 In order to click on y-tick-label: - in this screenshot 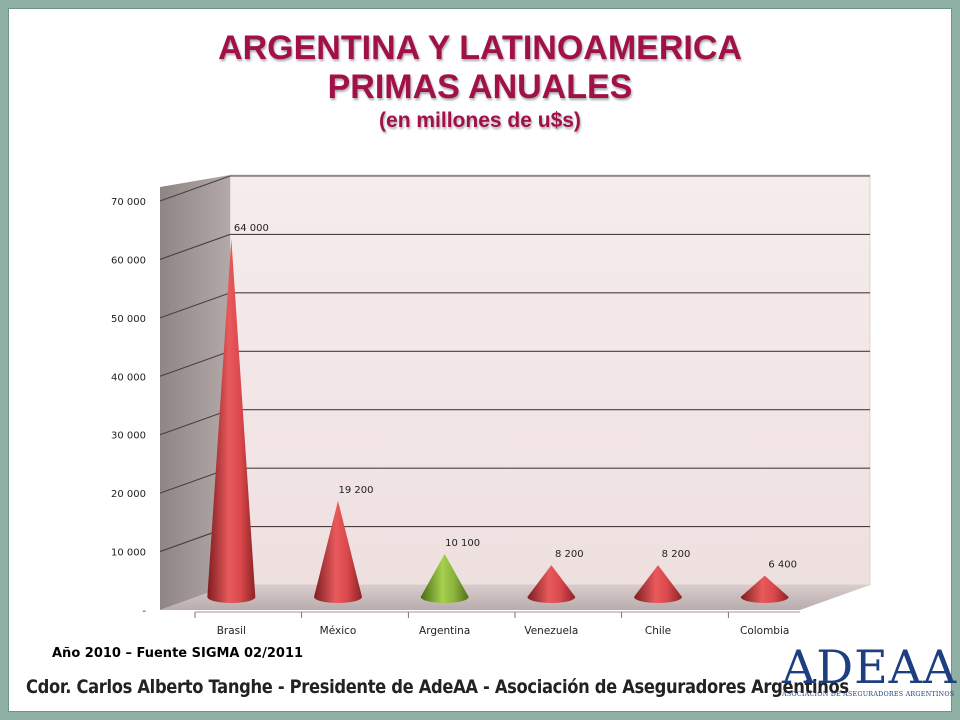, I will do `click(144, 611)`.